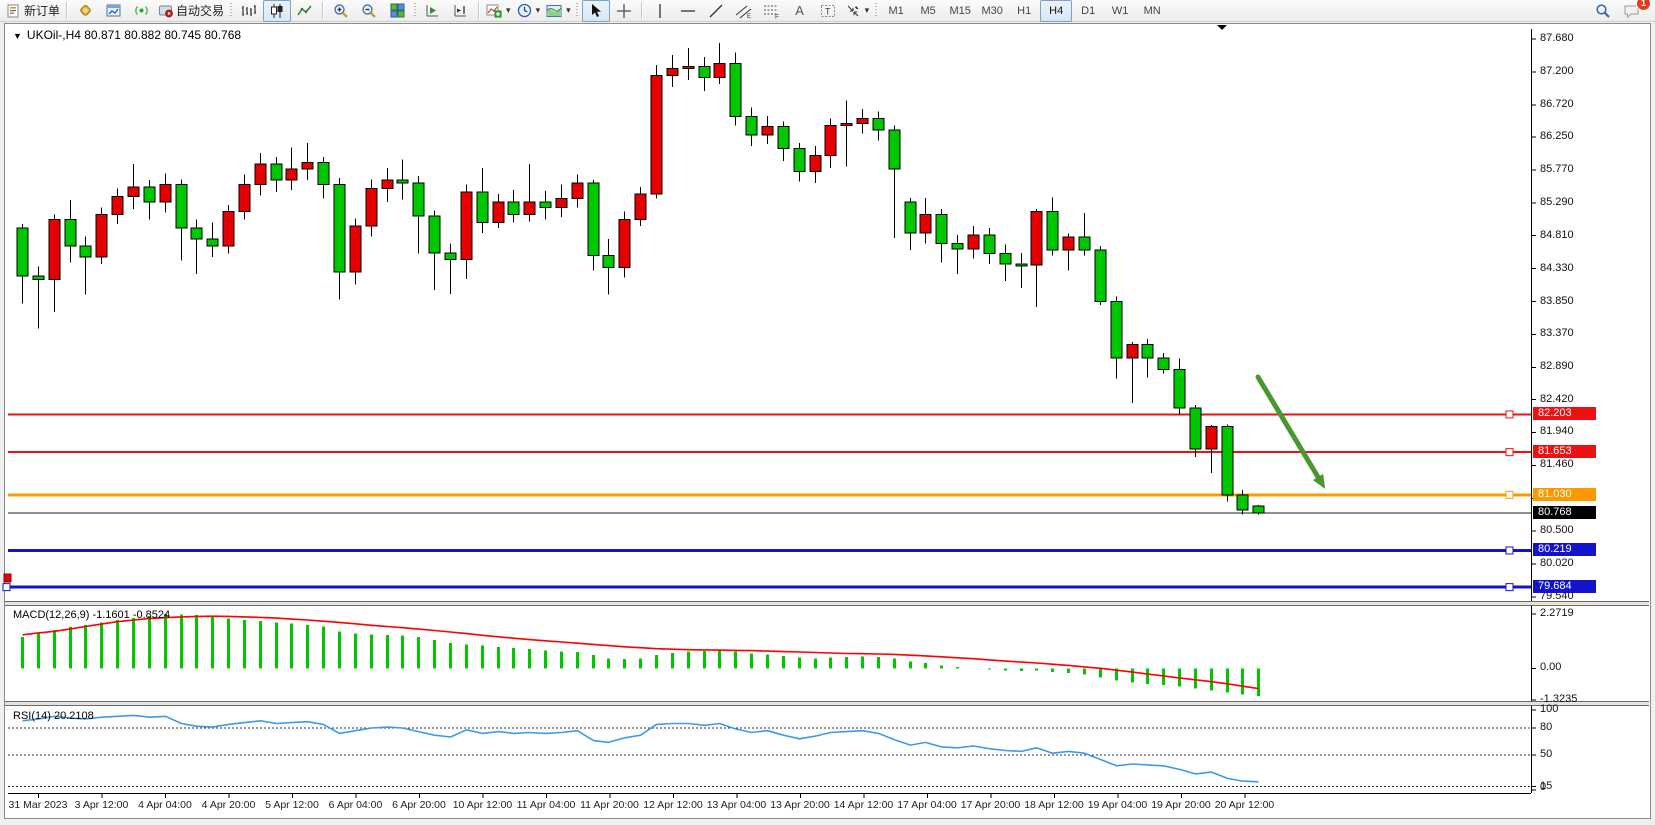 The width and height of the screenshot is (1655, 825). What do you see at coordinates (1557, 70) in the screenshot?
I see `price-tick-label: 87.200` at bounding box center [1557, 70].